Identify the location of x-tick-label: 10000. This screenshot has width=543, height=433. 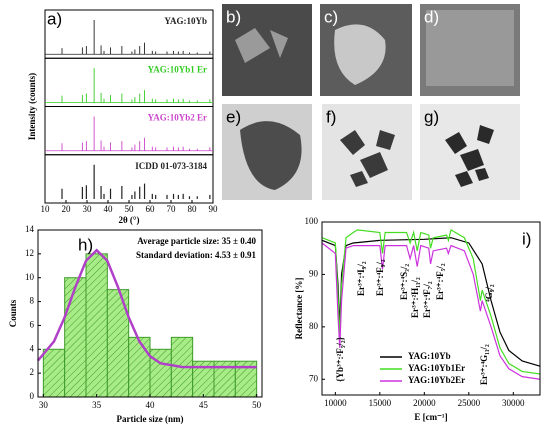
(335, 403).